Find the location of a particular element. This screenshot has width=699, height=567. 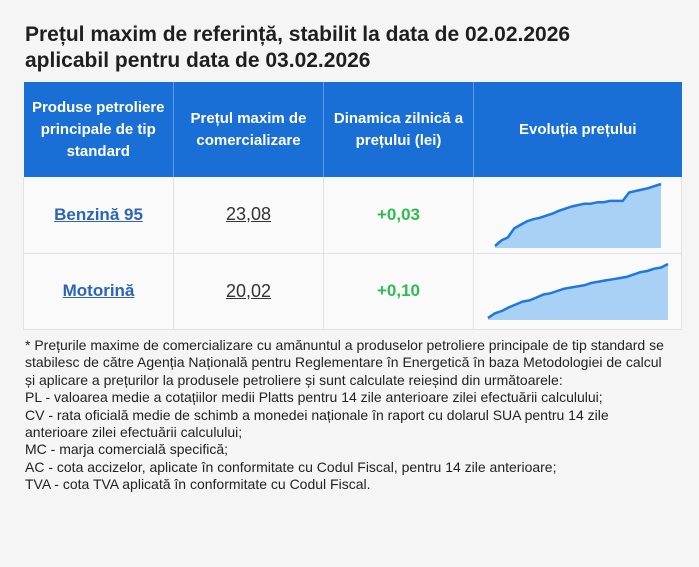

product-link-motorina: Motorină is located at coordinates (98, 290).